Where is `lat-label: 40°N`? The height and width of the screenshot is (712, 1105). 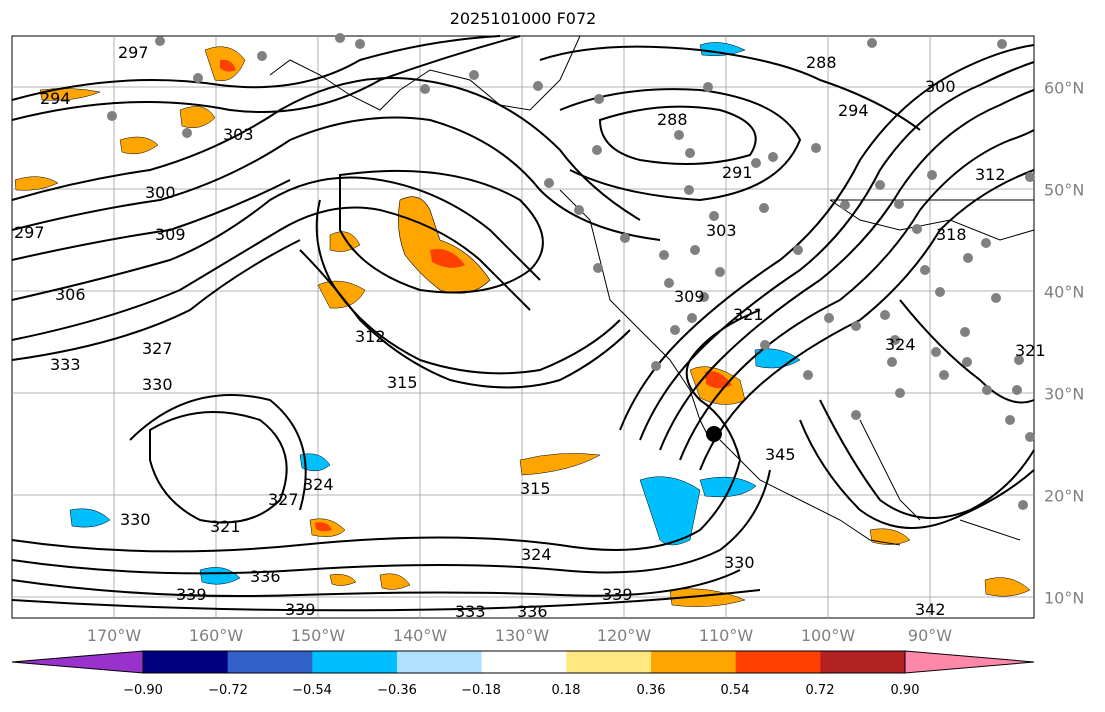 lat-label: 40°N is located at coordinates (1064, 292).